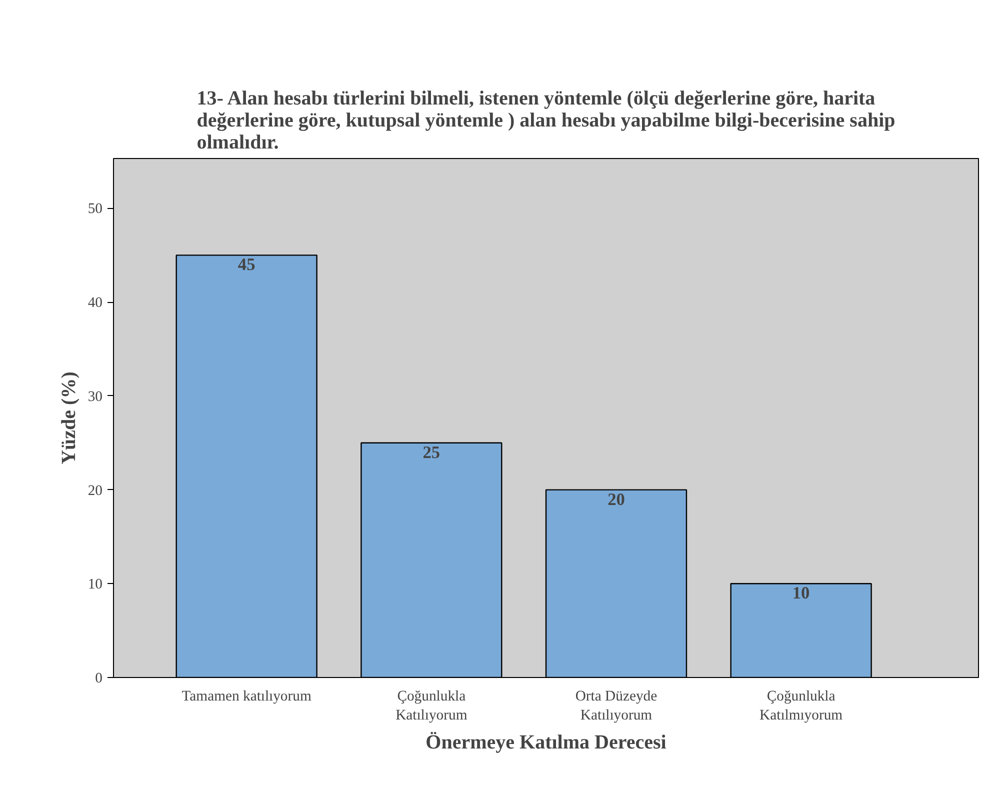 This screenshot has height=798, width=998. Describe the element at coordinates (98, 678) in the screenshot. I see `y-tick-label: 0` at that location.